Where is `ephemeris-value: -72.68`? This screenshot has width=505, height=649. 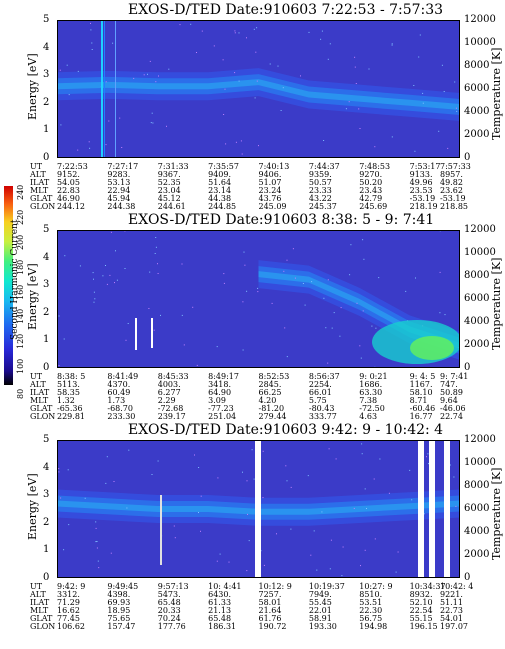
ephemeris-value: -72.68 is located at coordinates (170, 408).